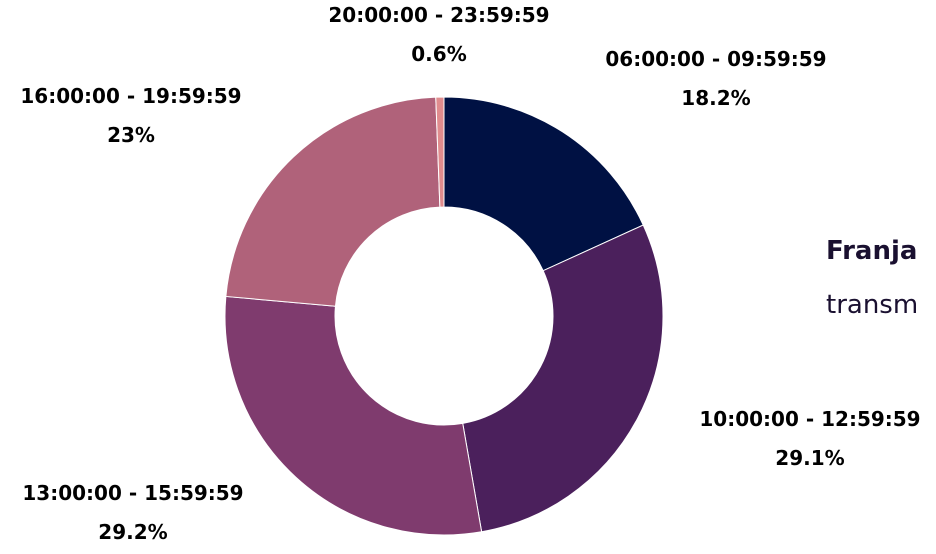 The image size is (936, 554). I want to click on slice-value-label: 29.2%, so click(132, 532).